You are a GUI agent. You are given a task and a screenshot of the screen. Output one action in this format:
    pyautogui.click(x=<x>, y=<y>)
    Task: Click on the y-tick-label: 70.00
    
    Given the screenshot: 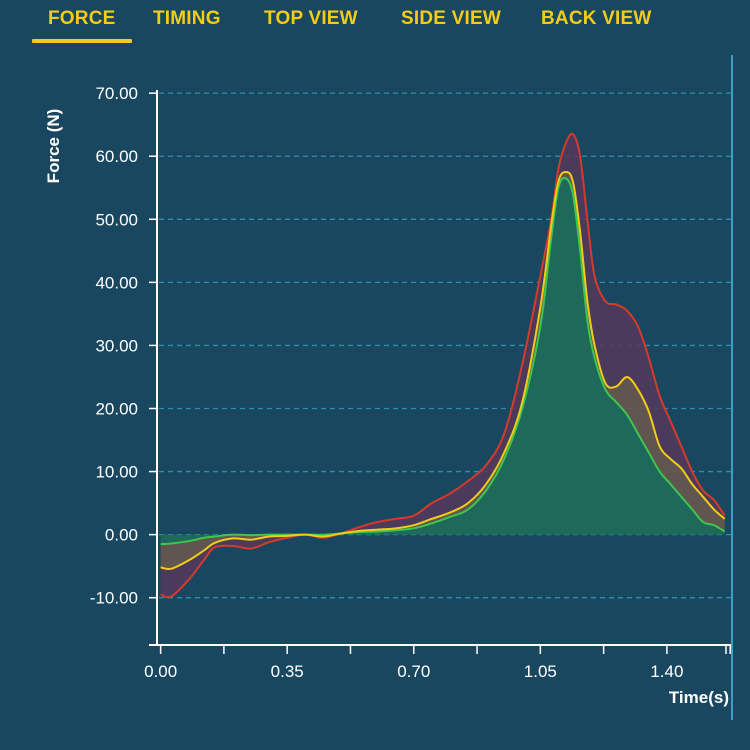 What is the action you would take?
    pyautogui.click(x=116, y=93)
    